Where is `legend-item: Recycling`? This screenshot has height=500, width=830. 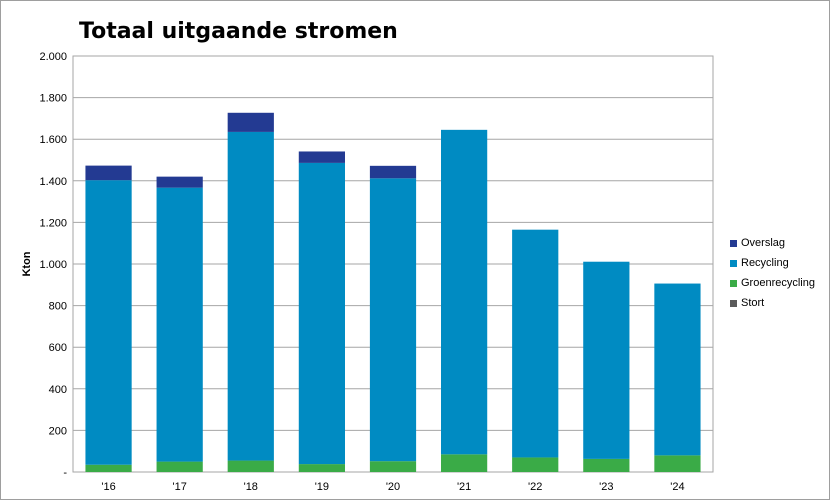
legend-item: Recycling is located at coordinates (772, 263).